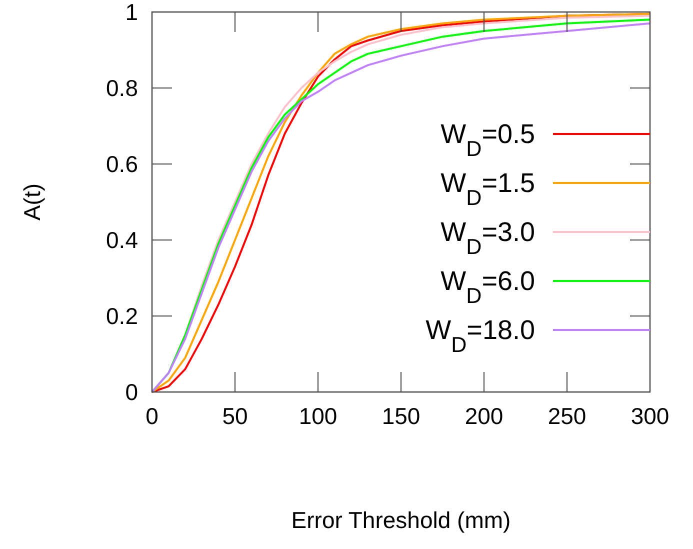 This screenshot has width=693, height=549. Describe the element at coordinates (122, 88) in the screenshot. I see `y-tick-label: 0.8` at that location.